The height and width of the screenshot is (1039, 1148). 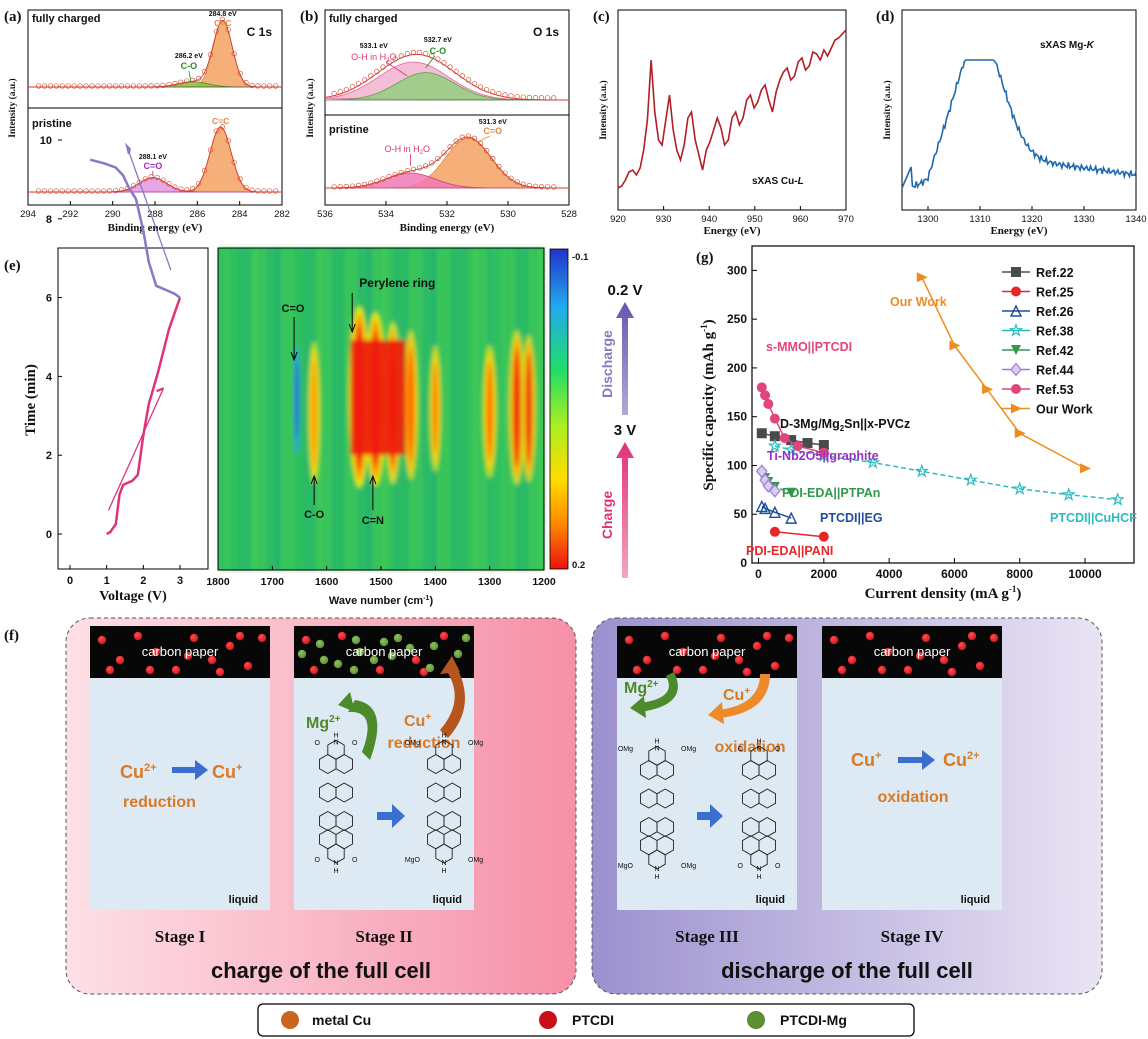 I want to click on text-span: Sn||x-PVCz, so click(x=877, y=424).